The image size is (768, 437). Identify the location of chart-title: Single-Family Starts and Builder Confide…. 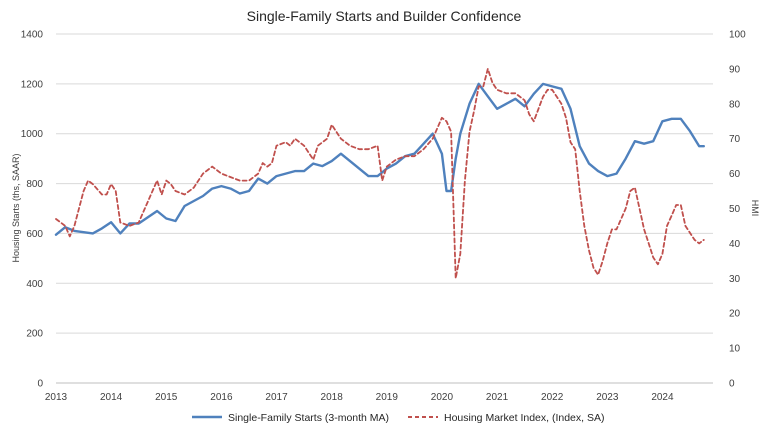
(384, 16).